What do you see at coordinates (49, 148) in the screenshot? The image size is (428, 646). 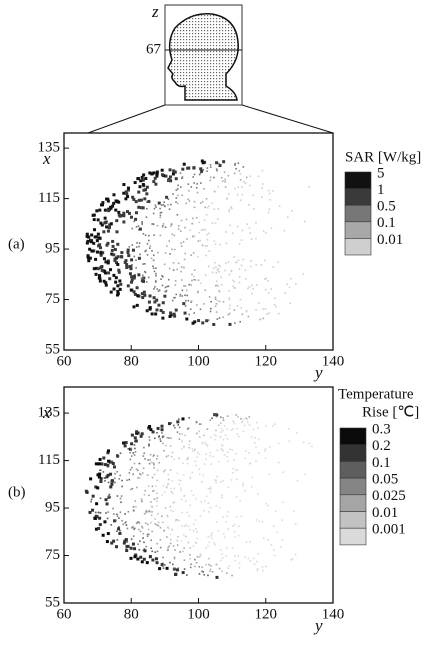 I see `y-tick-label: 135` at bounding box center [49, 148].